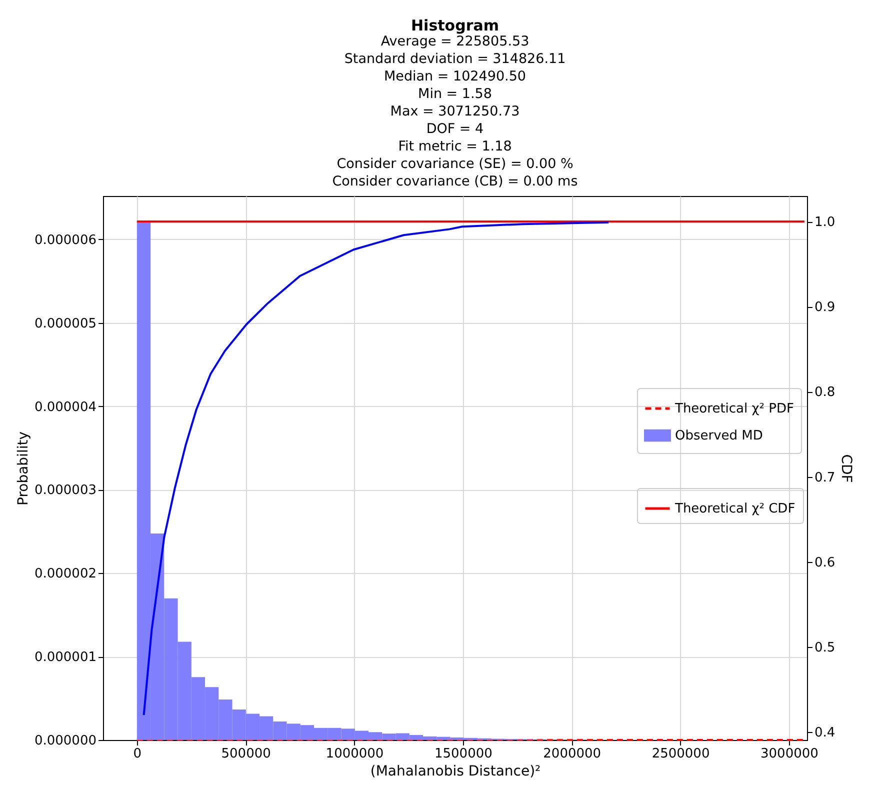 This screenshot has height=792, width=896. What do you see at coordinates (65, 658) in the screenshot?
I see `y-tick-label: 0.000001` at bounding box center [65, 658].